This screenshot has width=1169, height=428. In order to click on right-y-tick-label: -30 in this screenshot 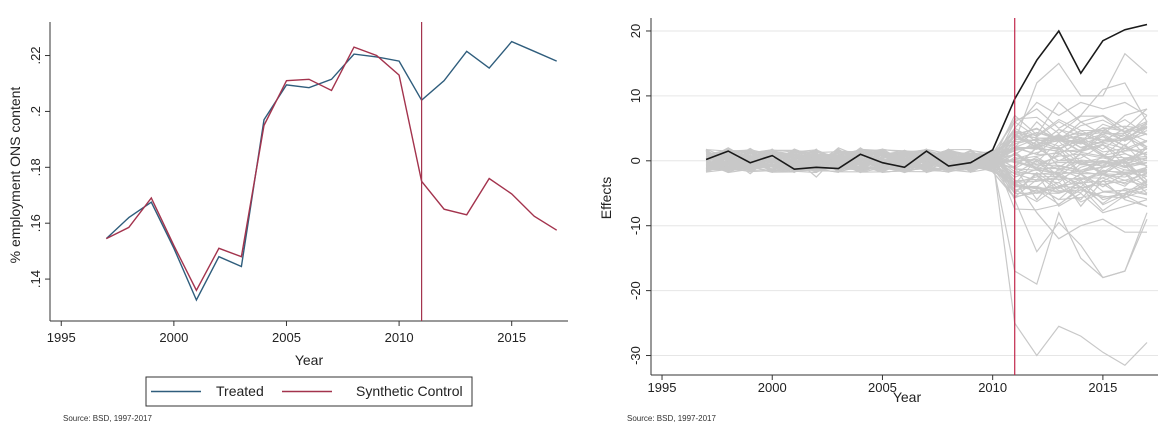, I will do `click(635, 355)`.